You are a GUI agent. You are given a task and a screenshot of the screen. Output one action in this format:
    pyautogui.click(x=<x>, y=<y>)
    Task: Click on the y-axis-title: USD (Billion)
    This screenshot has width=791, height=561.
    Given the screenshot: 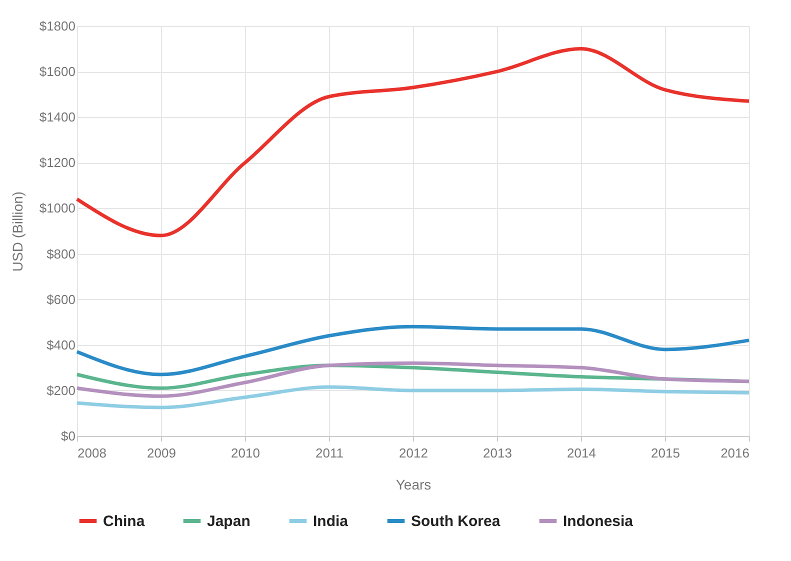 What is the action you would take?
    pyautogui.click(x=17, y=231)
    